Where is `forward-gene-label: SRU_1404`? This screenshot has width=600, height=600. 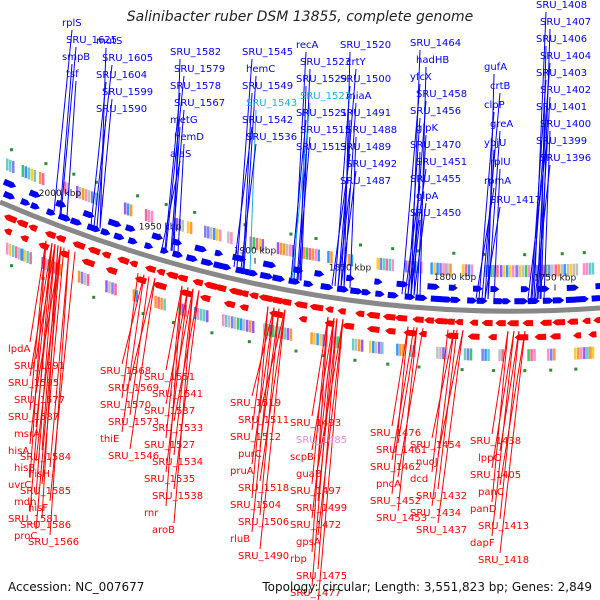 forward-gene-label: SRU_1404 is located at coordinates (565, 56).